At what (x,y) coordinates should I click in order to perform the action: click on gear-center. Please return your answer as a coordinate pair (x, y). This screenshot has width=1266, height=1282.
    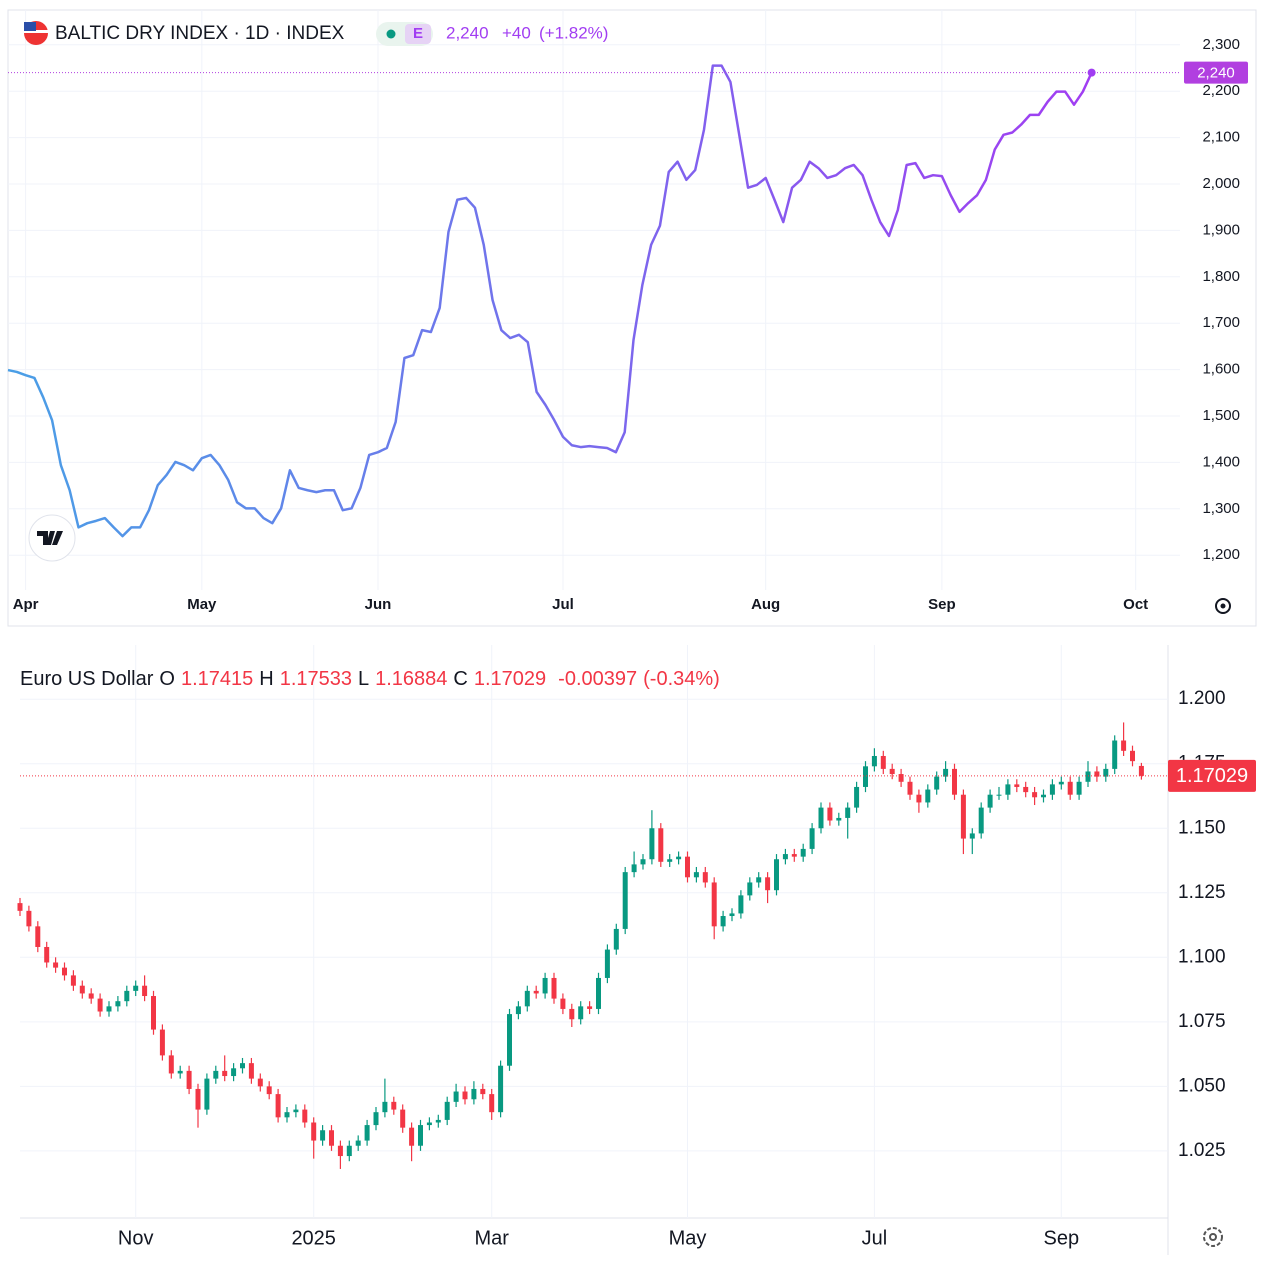
    Looking at the image, I should click on (1223, 606).